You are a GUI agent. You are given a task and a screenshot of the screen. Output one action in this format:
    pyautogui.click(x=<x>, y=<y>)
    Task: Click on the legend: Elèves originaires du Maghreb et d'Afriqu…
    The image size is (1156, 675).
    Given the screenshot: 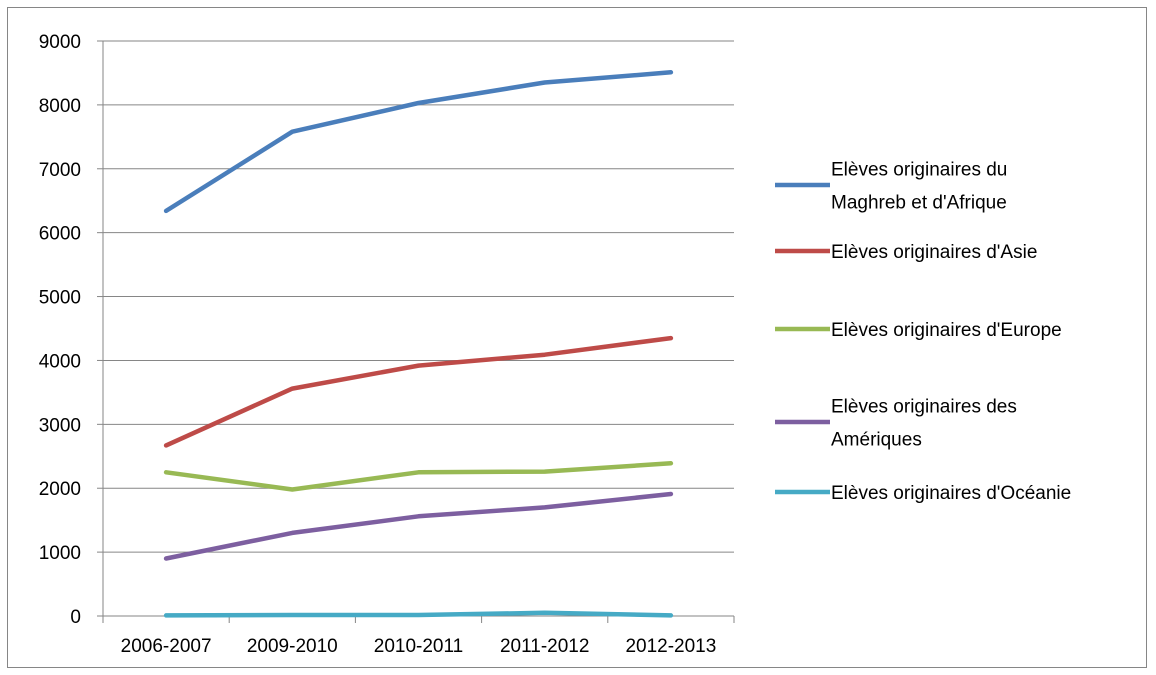 What is the action you would take?
    pyautogui.click(x=923, y=332)
    